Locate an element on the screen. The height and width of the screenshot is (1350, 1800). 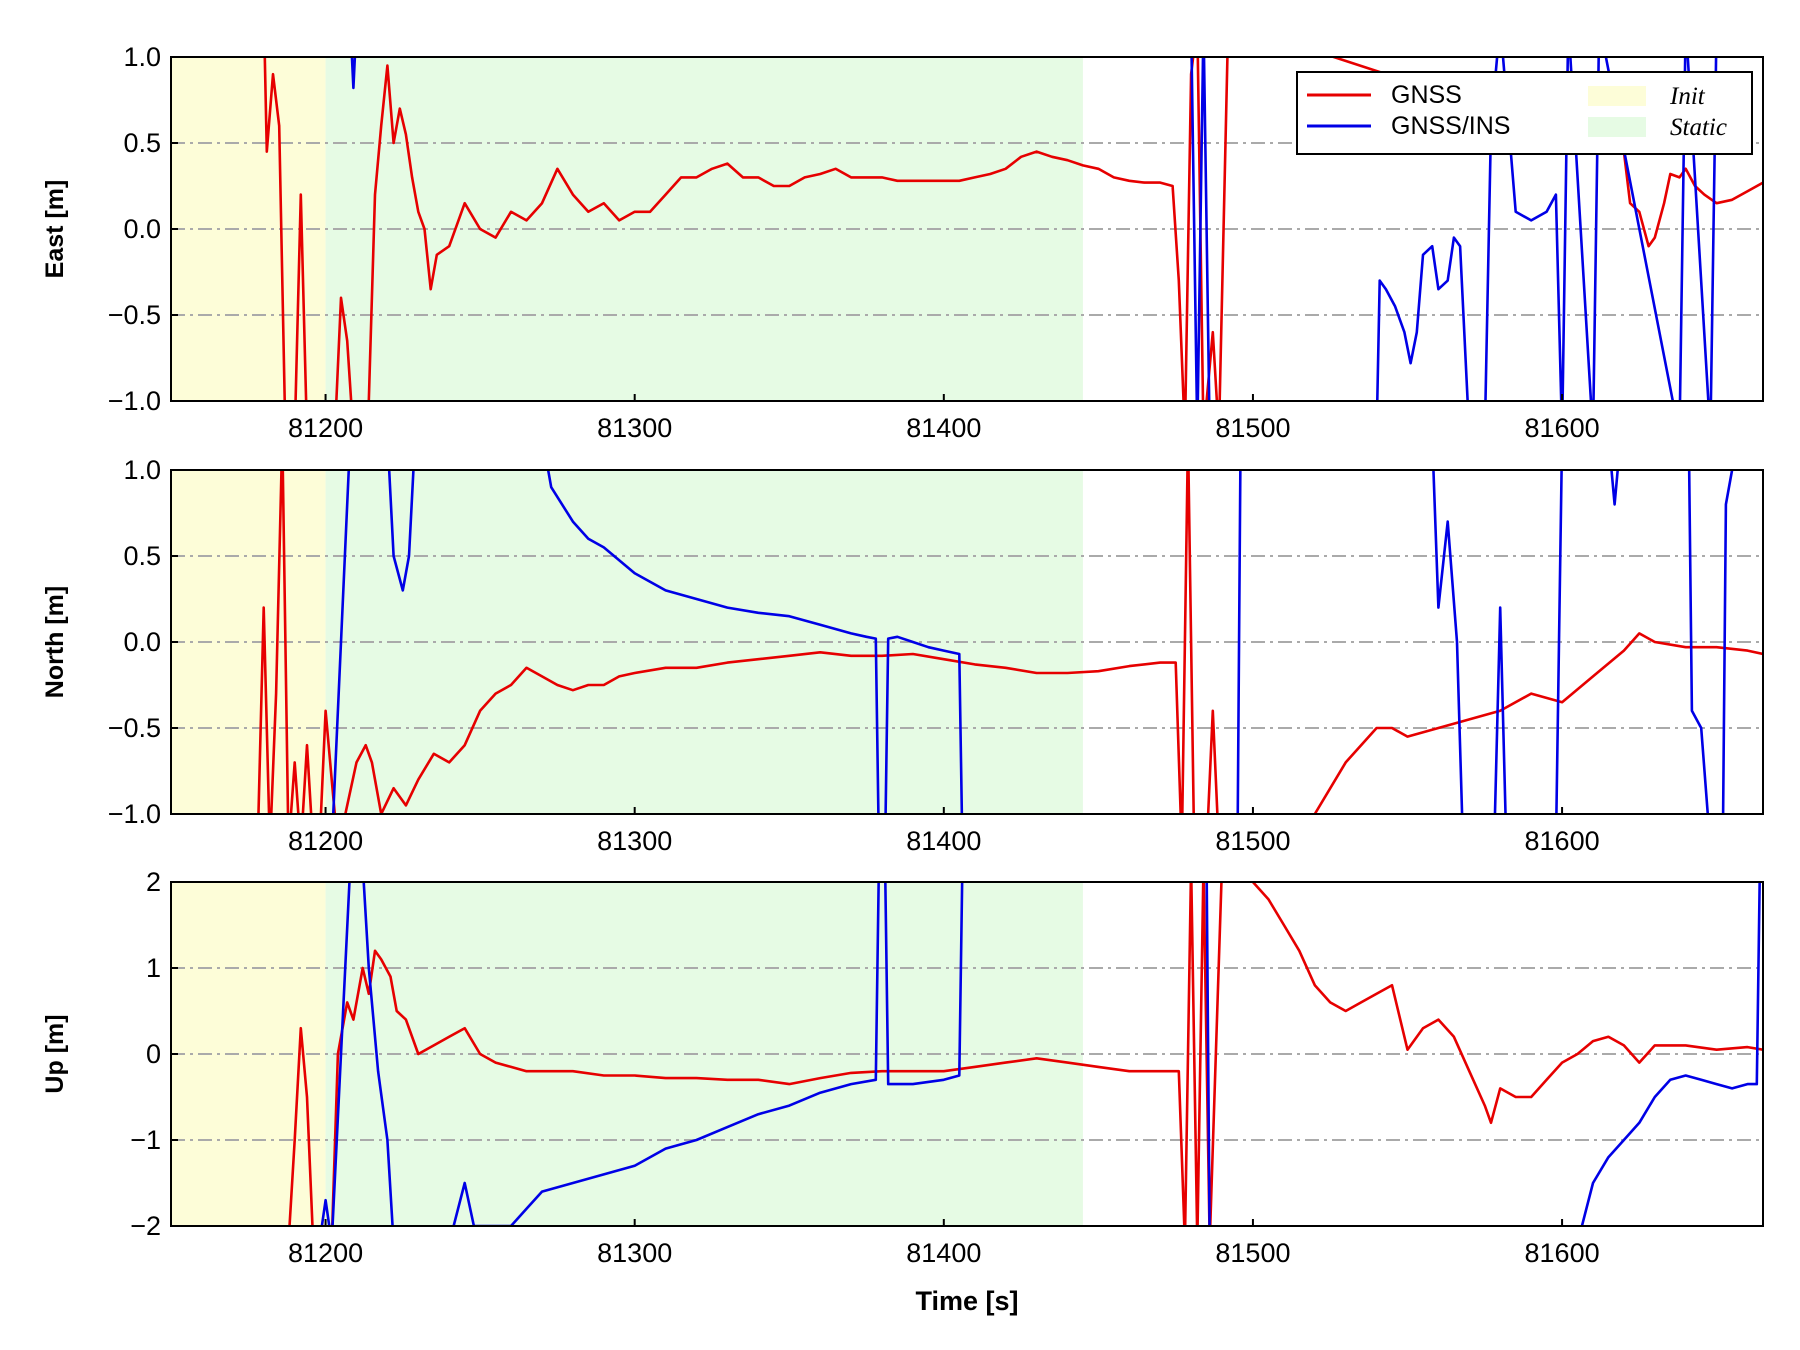
legend-box is located at coordinates (1524, 113).